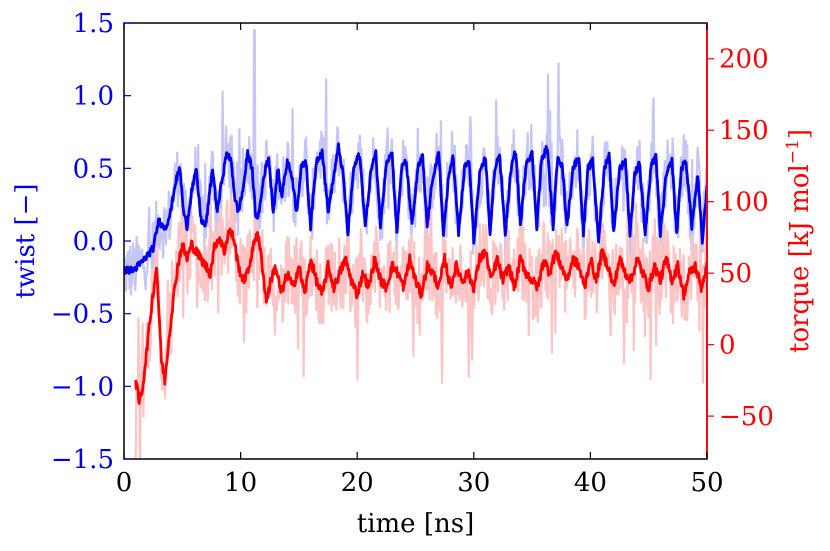 Image resolution: width=830 pixels, height=551 pixels. I want to click on x-tick-label: 40, so click(590, 483).